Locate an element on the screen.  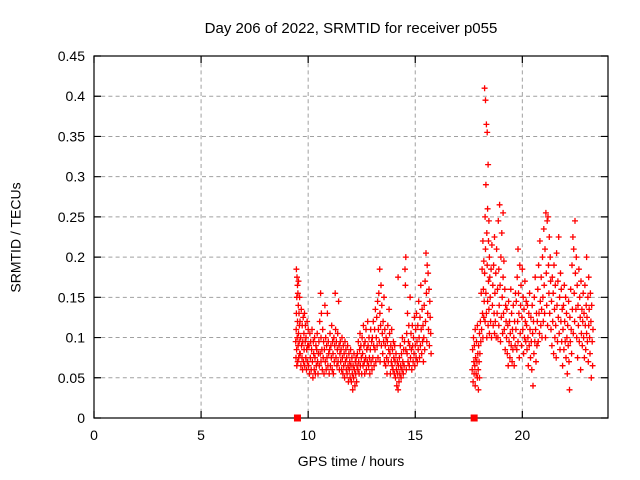
y-tick-label: 0.1 is located at coordinates (76, 338).